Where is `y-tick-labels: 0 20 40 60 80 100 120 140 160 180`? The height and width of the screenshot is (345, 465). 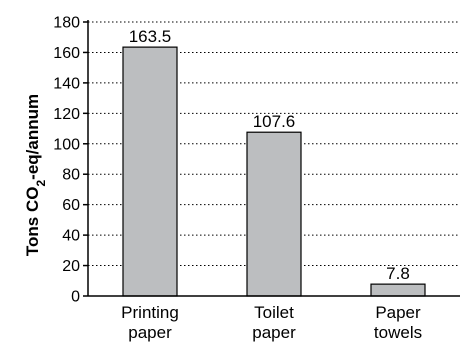 y-tick-labels: 0 20 40 60 80 100 120 140 160 180 is located at coordinates (70, 160).